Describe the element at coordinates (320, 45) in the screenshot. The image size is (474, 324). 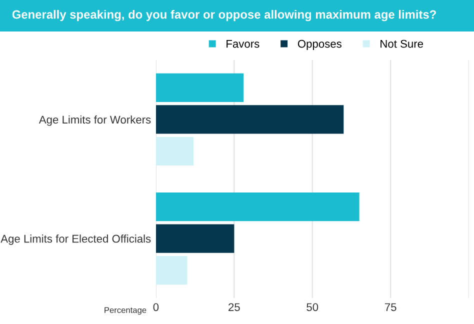
I see `legend-label: Opposes` at that location.